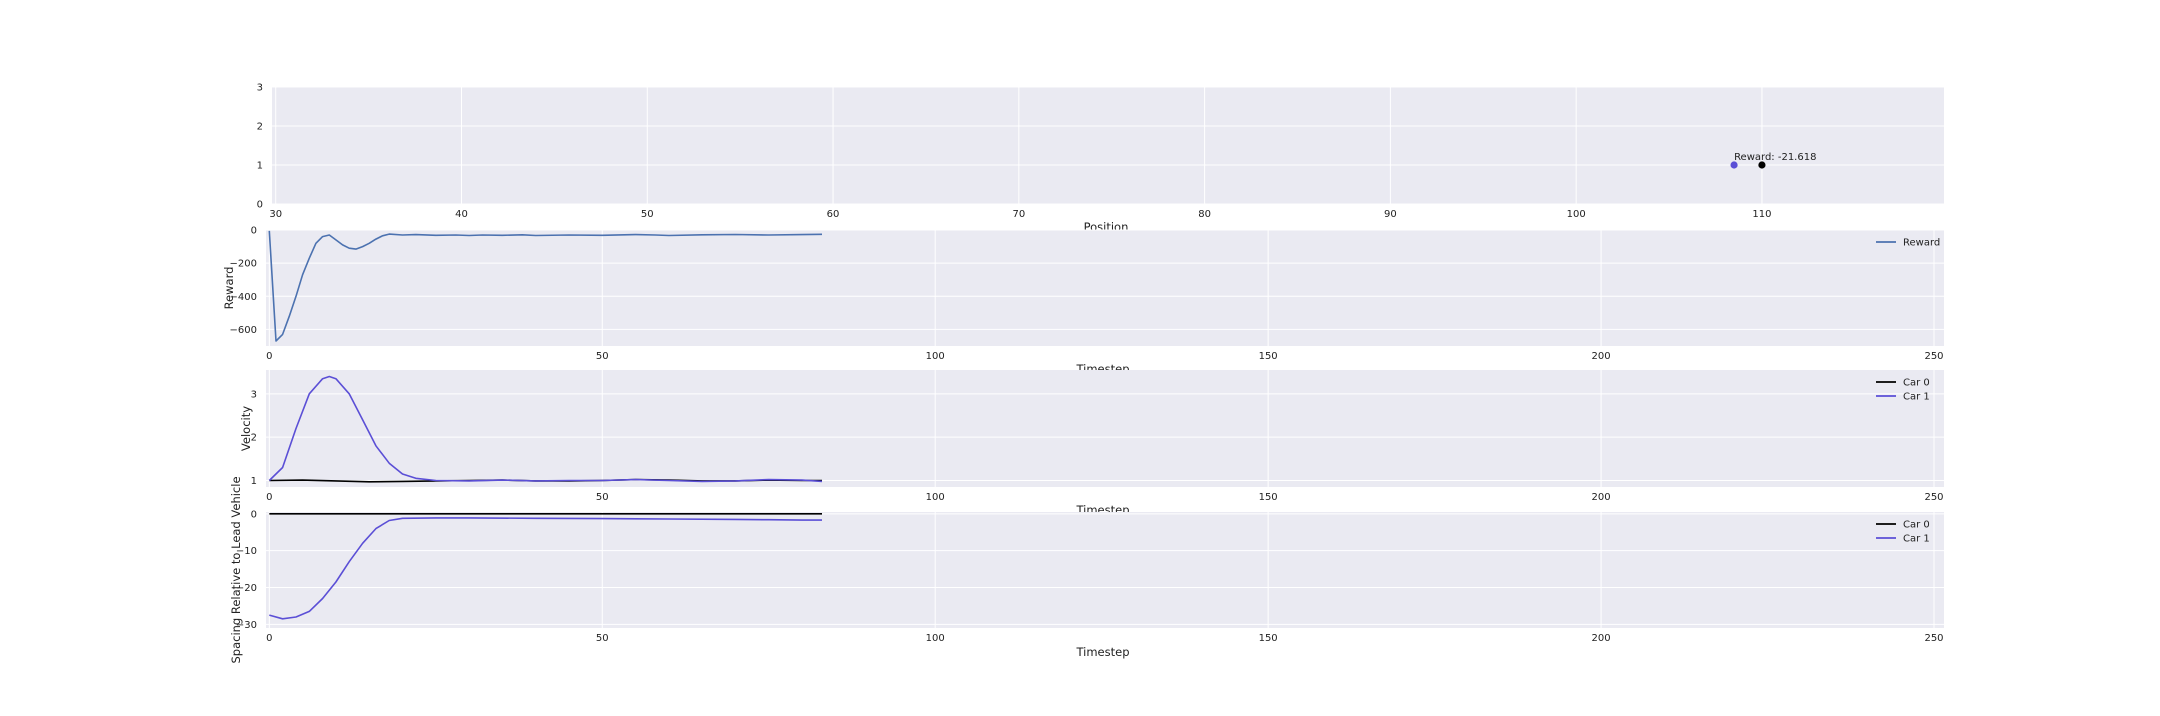  I want to click on x-tick-label: 110, so click(1761, 214).